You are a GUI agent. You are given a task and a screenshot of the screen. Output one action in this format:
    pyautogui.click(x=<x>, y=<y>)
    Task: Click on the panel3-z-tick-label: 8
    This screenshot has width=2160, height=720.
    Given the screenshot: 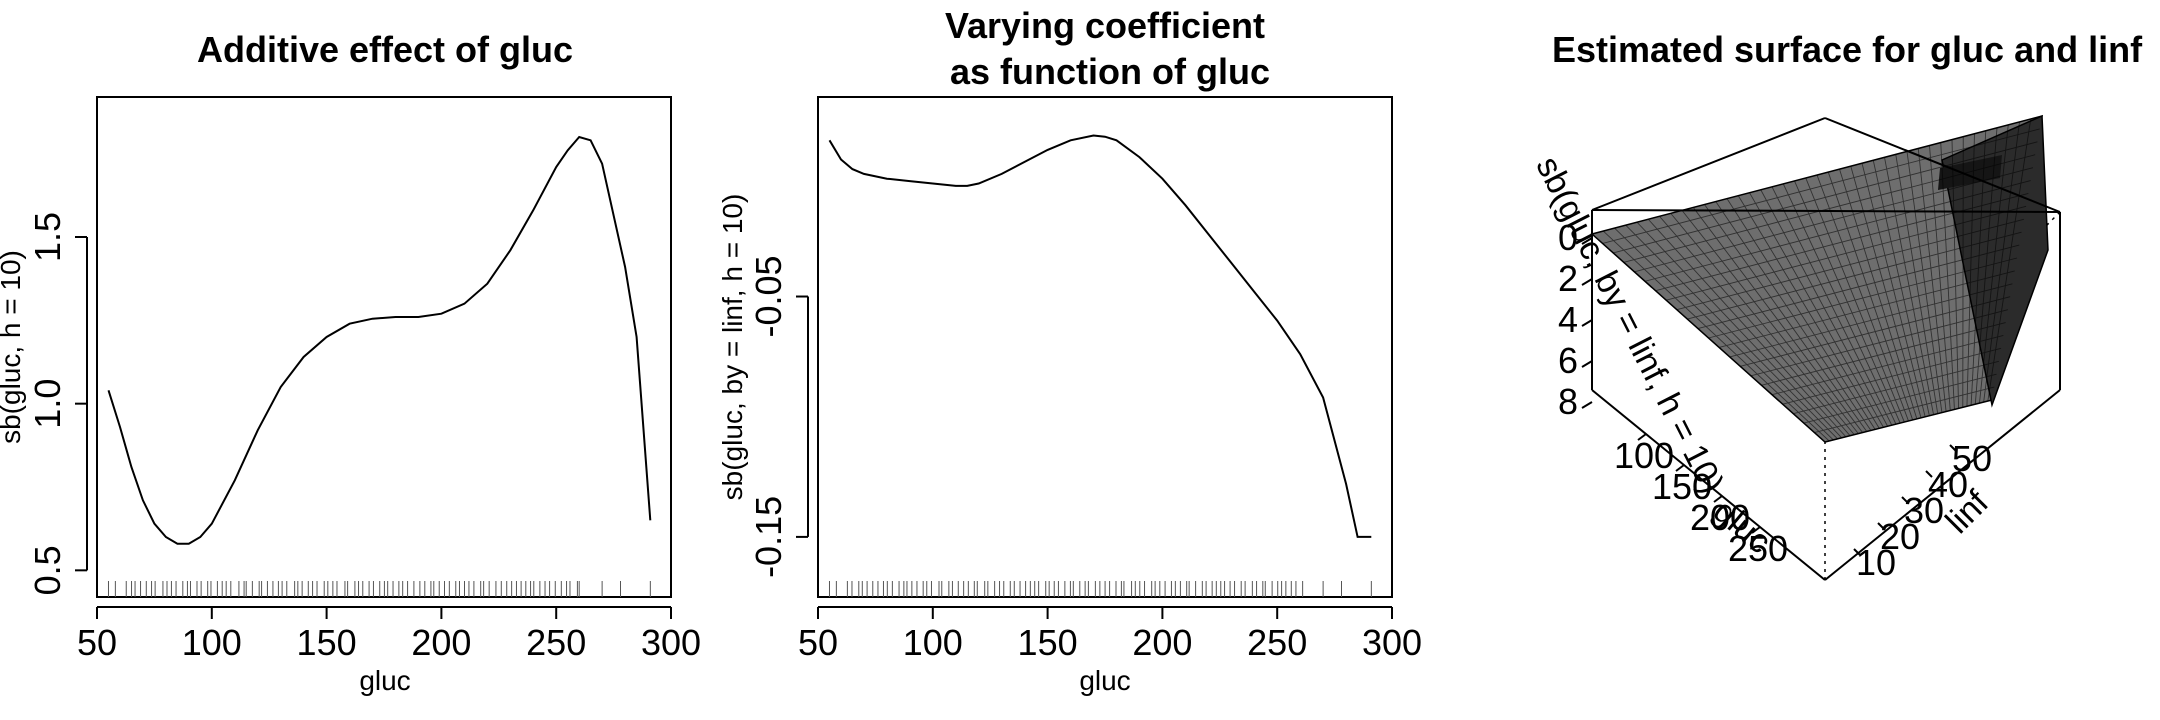 What is the action you would take?
    pyautogui.click(x=1568, y=401)
    